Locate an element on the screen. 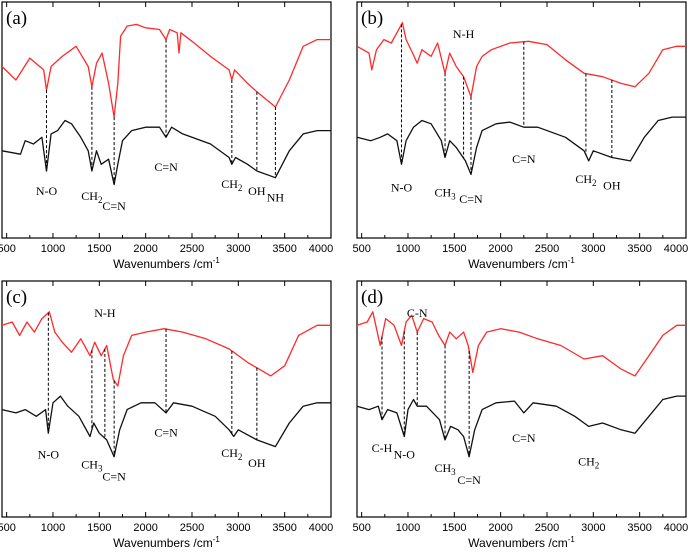 The width and height of the screenshot is (700, 553). peak-annotation: C-H is located at coordinates (382, 448).